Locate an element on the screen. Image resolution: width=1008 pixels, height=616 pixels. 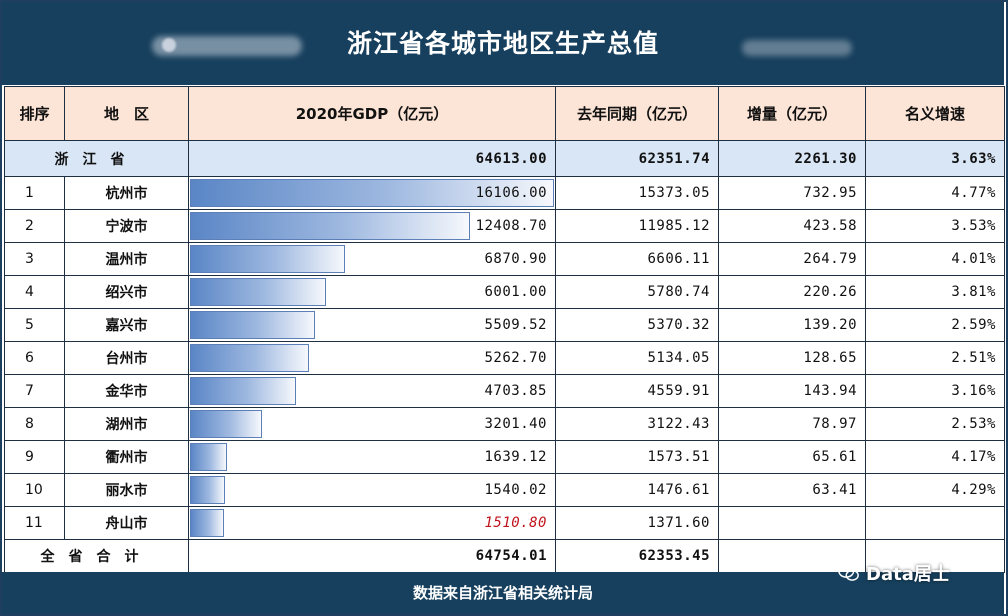
row-increase: 63.41 is located at coordinates (792, 490).